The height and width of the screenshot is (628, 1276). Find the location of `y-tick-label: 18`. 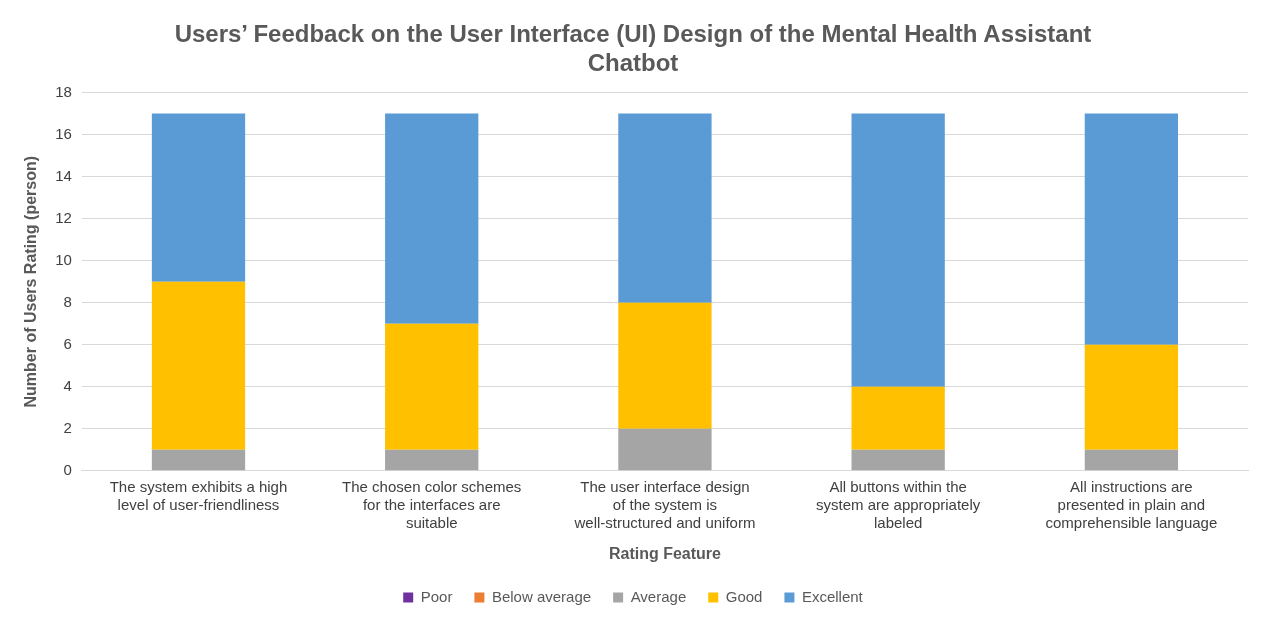

y-tick-label: 18 is located at coordinates (63, 91).